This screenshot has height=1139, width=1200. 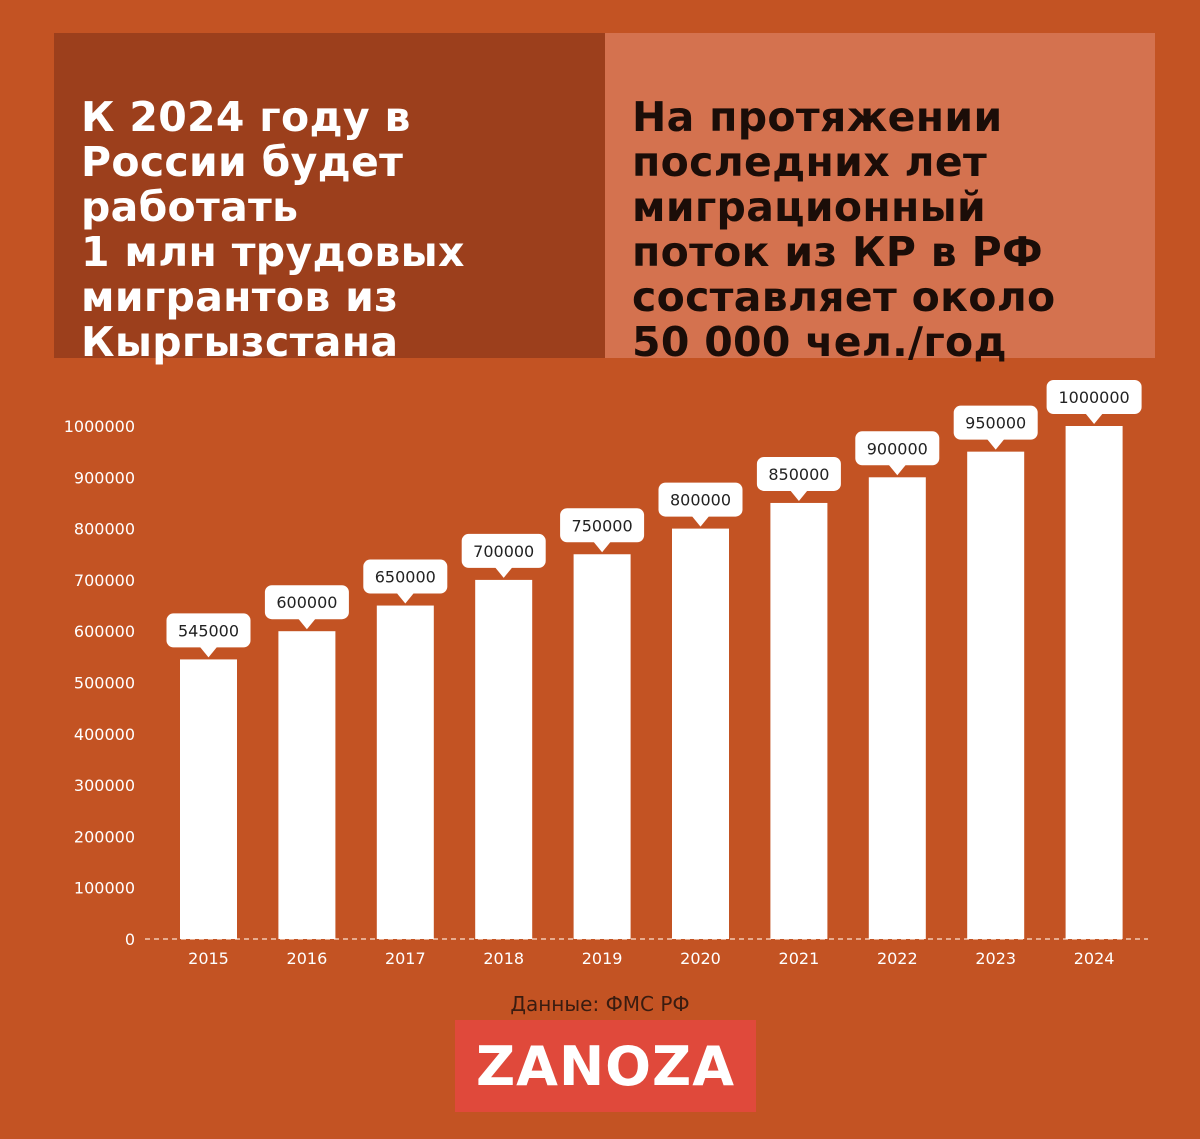 I want to click on x-tick-label: 2021, so click(x=799, y=958).